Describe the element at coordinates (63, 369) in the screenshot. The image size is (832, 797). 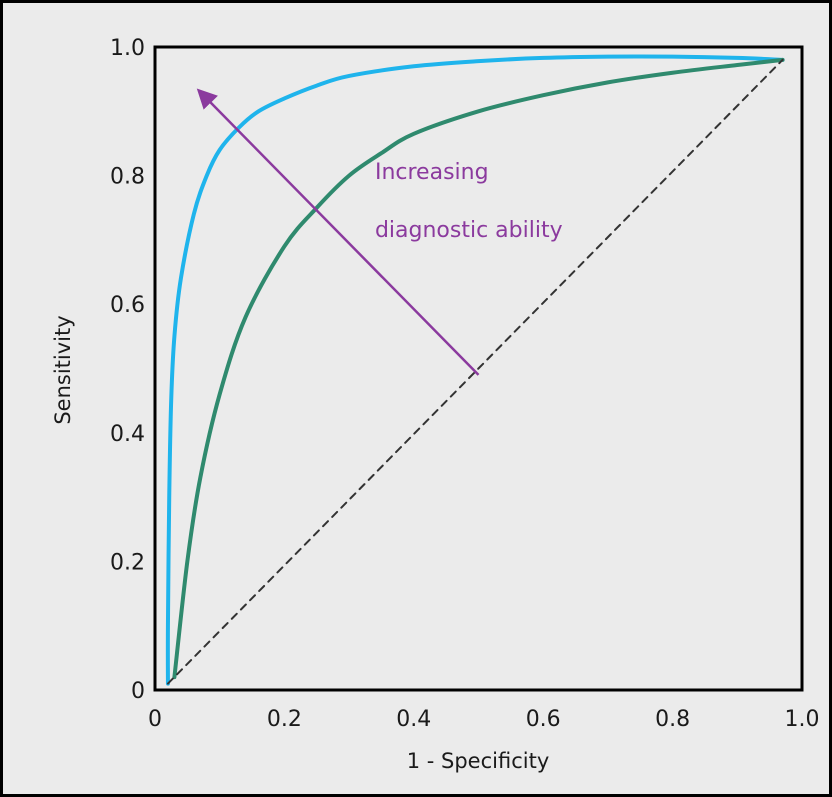
I see `y-axis-title: Sensitivity` at that location.